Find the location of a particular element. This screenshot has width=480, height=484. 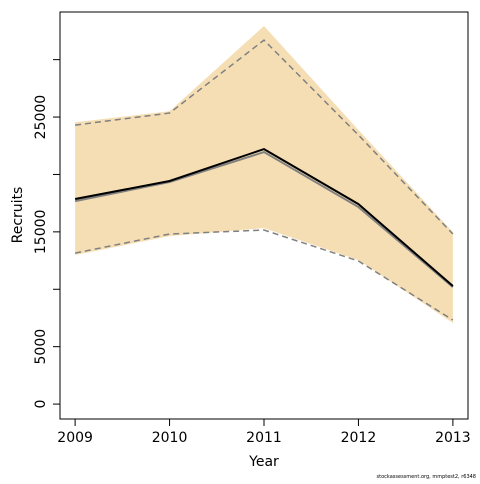

x-tick-label: 2009 is located at coordinates (75, 438).